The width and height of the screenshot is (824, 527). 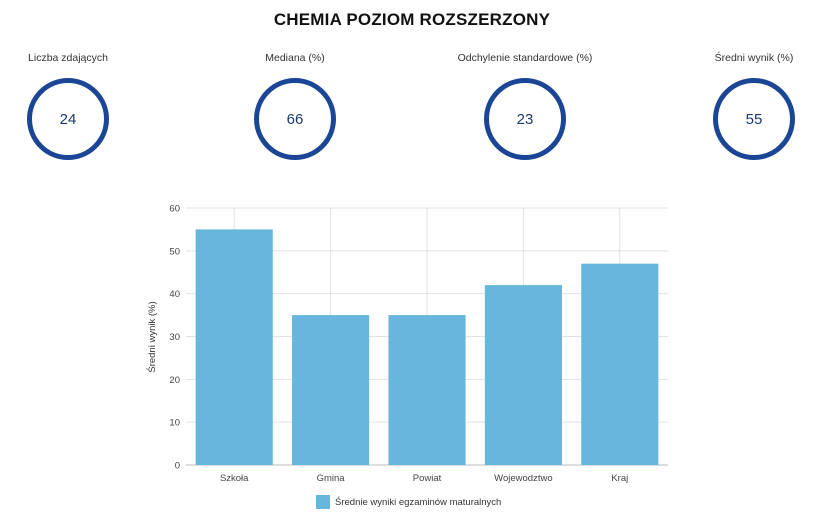 I want to click on x-tick-label: Wojewodztwo, so click(x=523, y=478).